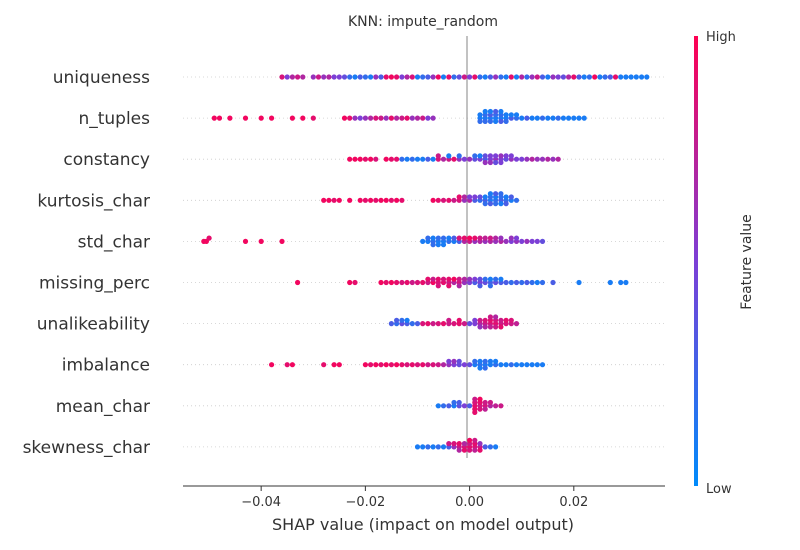 The height and width of the screenshot is (550, 800). I want to click on feature-label: unalikeability, so click(93, 325).